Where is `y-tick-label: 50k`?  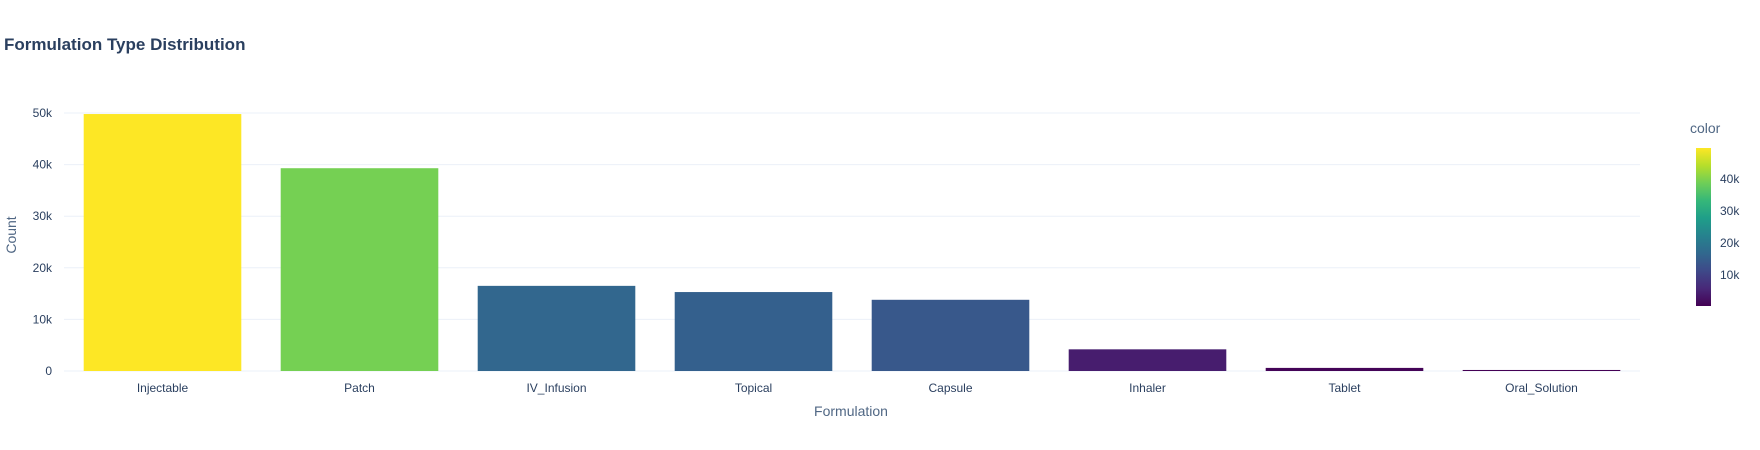
y-tick-label: 50k is located at coordinates (43, 113).